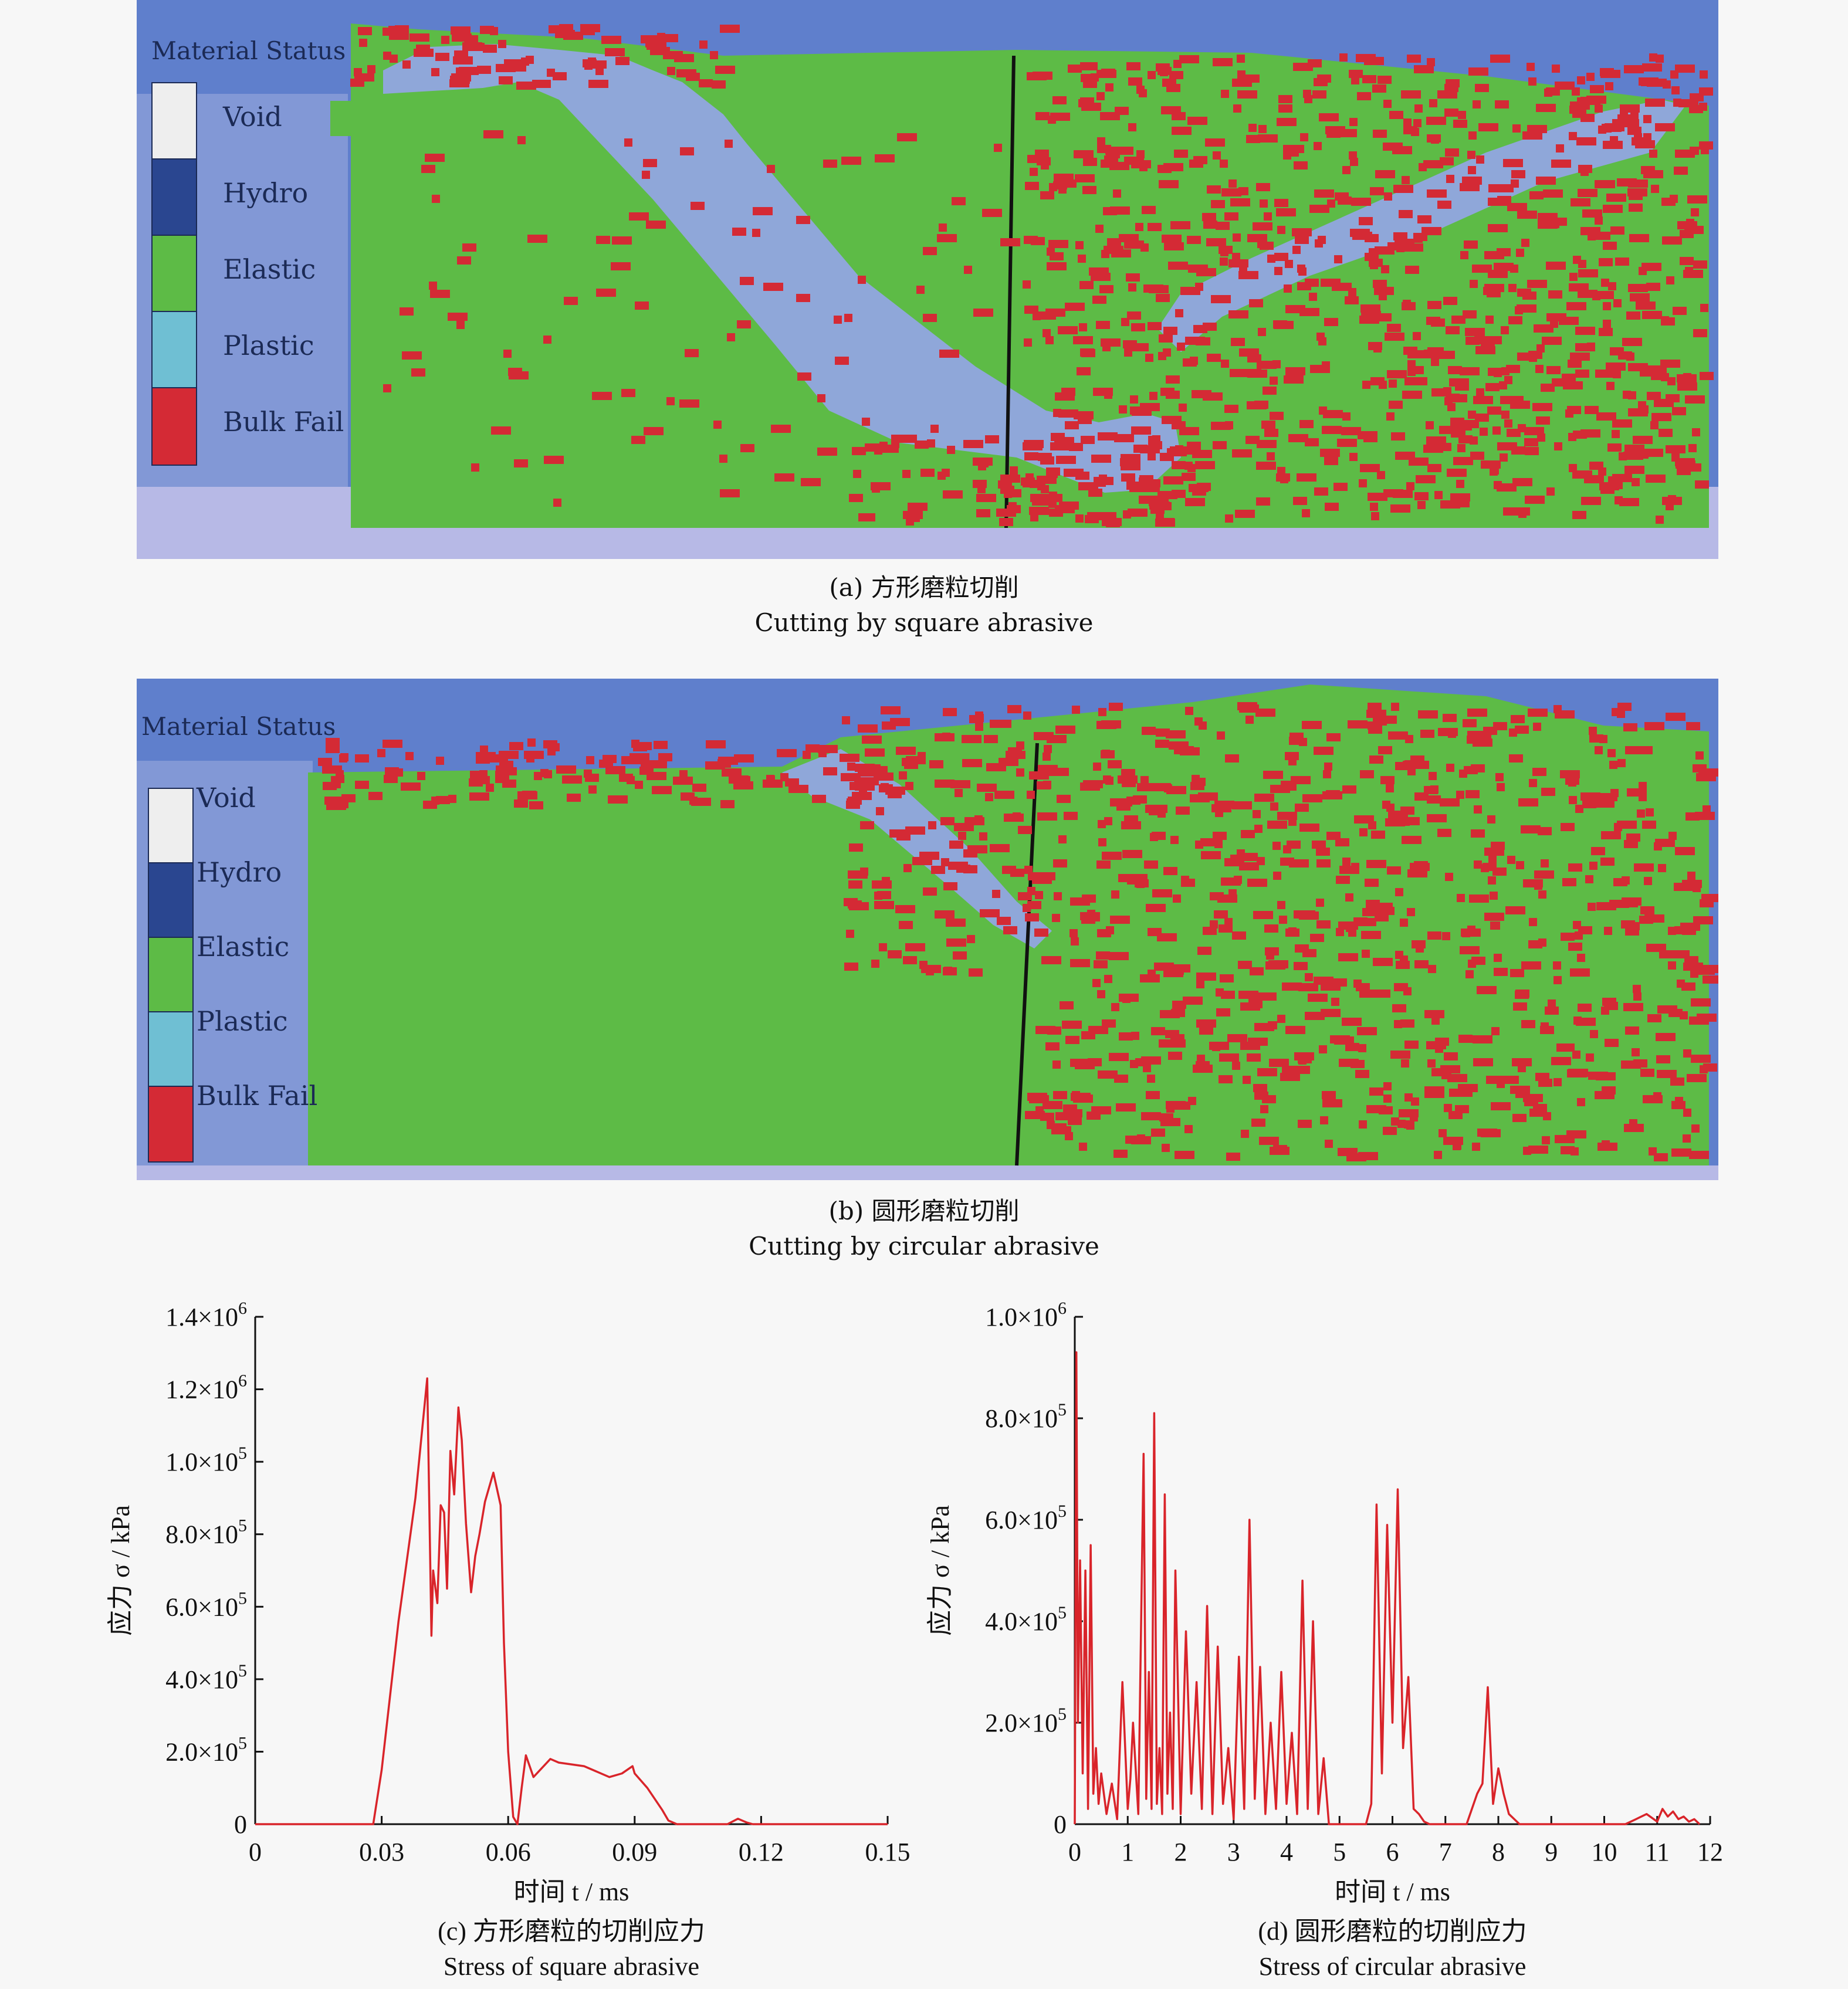 The width and height of the screenshot is (1848, 1989). What do you see at coordinates (571, 1931) in the screenshot?
I see `chart-caption-cn: (c) 方形磨粒的切削应力` at bounding box center [571, 1931].